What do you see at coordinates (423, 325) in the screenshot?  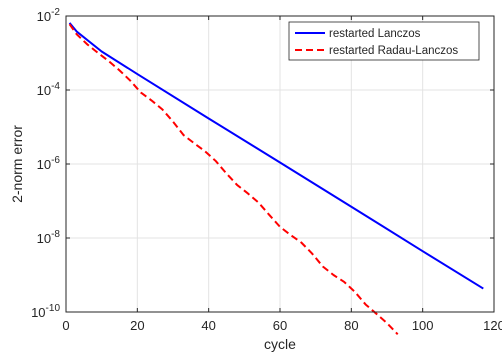 I see `x-tick-label: 100` at bounding box center [423, 325].